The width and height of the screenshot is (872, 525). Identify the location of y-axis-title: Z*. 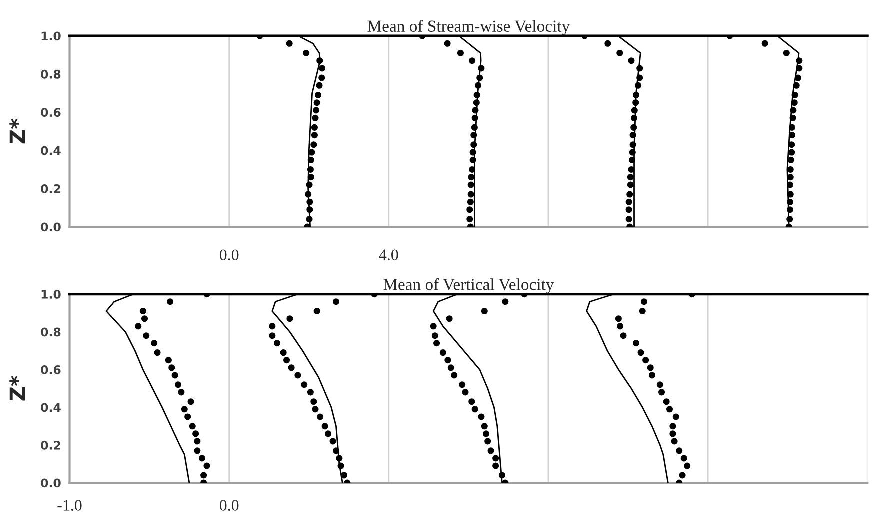
(18, 131).